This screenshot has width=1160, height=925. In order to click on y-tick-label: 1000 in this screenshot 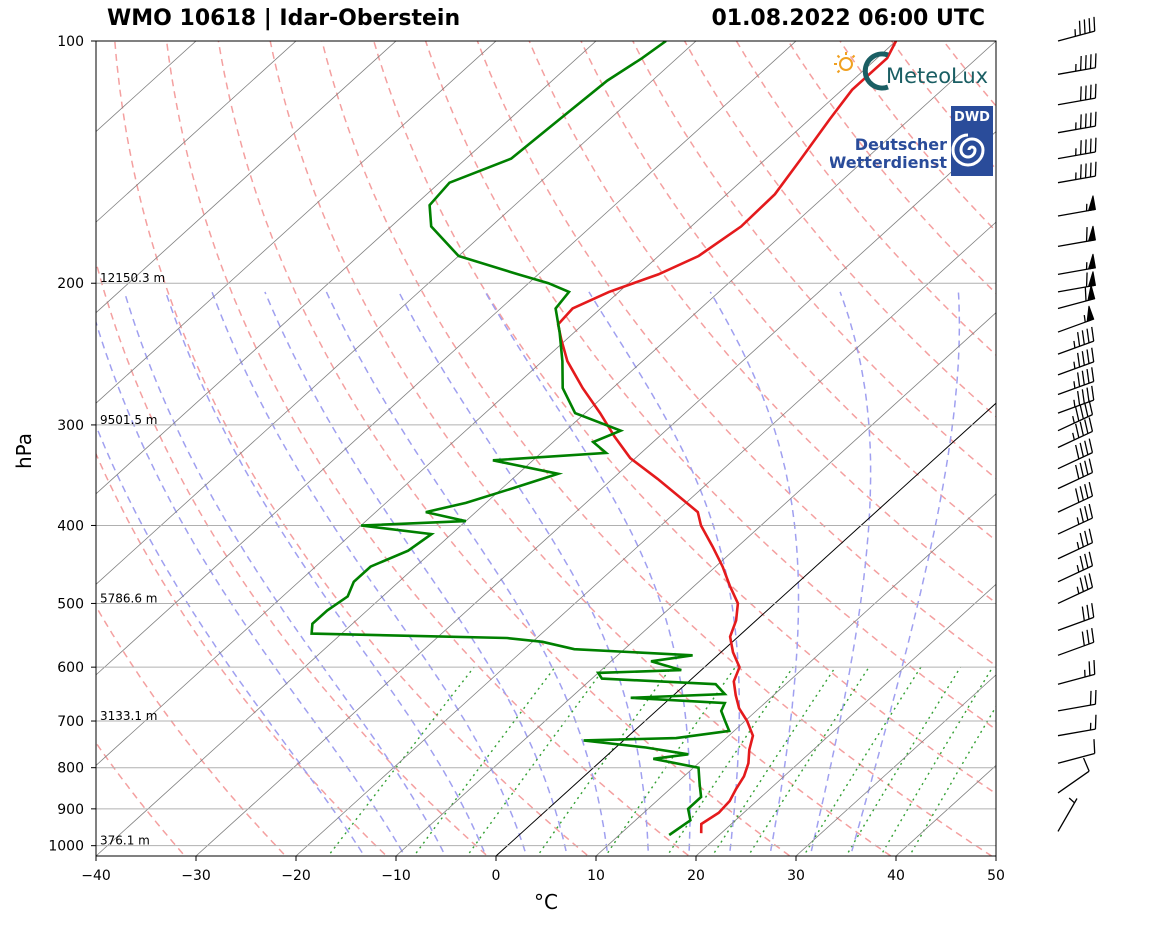, I will do `click(66, 847)`.